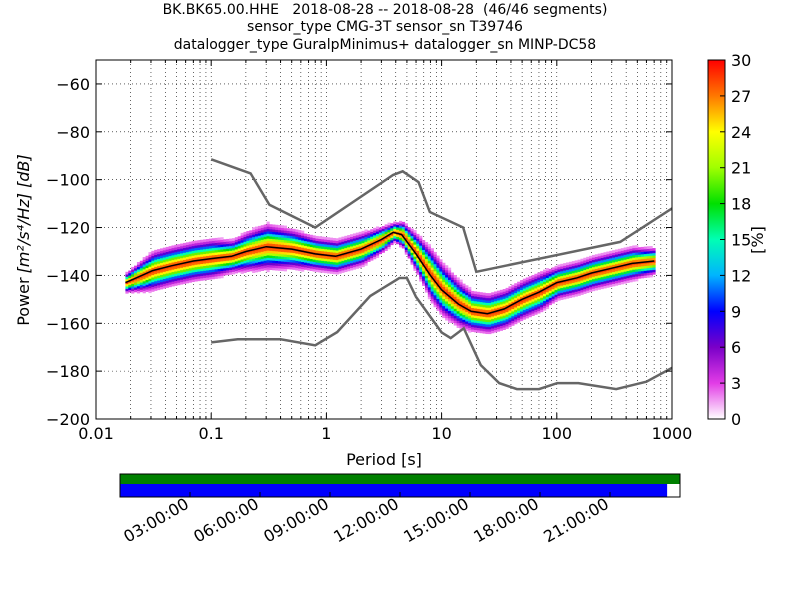 The height and width of the screenshot is (600, 800). Describe the element at coordinates (736, 347) in the screenshot. I see `colorbar-tick-label: 6` at that location.